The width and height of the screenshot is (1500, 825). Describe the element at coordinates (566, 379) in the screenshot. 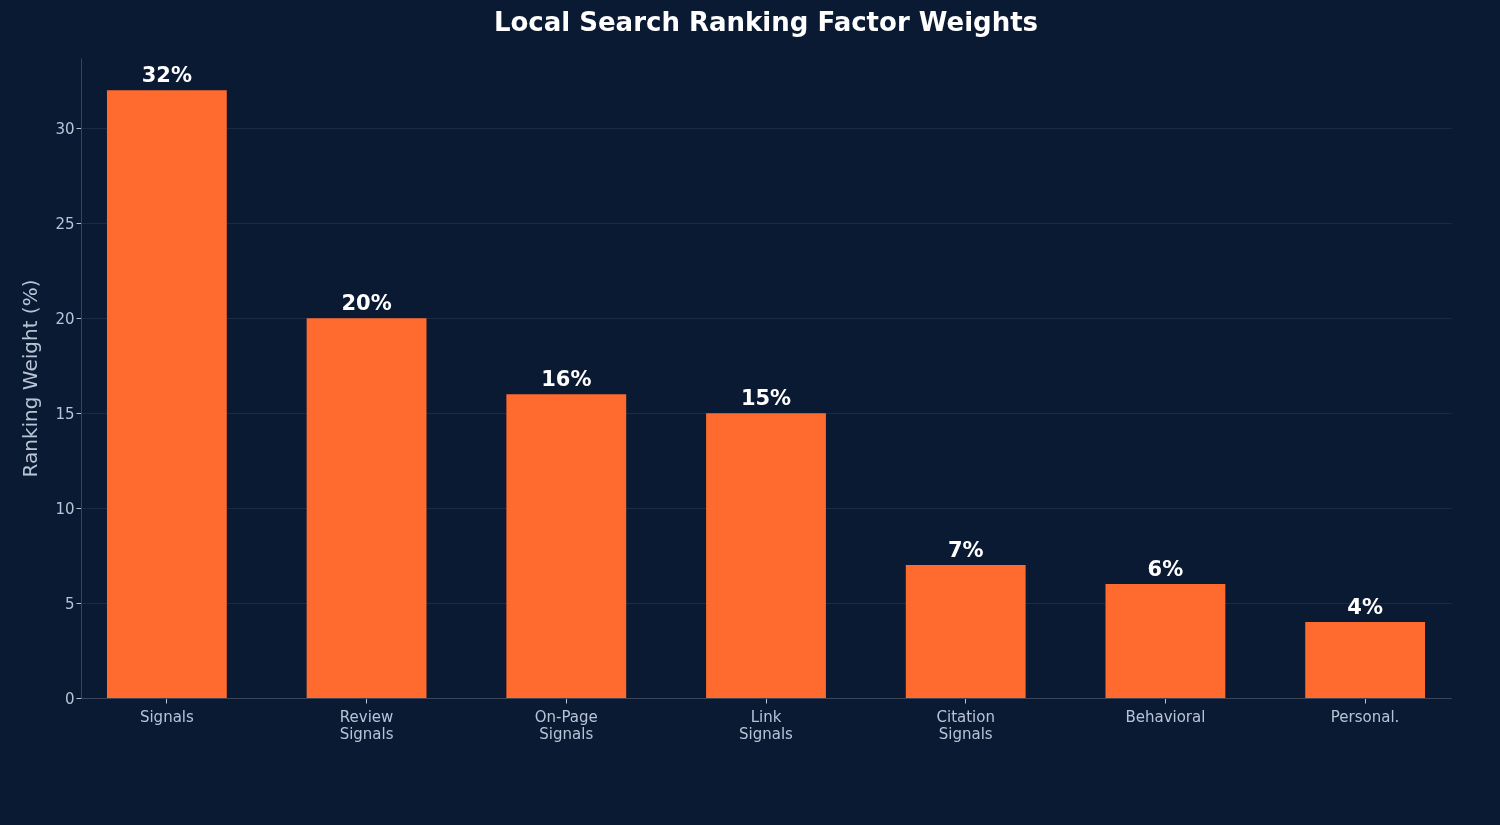

I see `data-label: 16%` at that location.